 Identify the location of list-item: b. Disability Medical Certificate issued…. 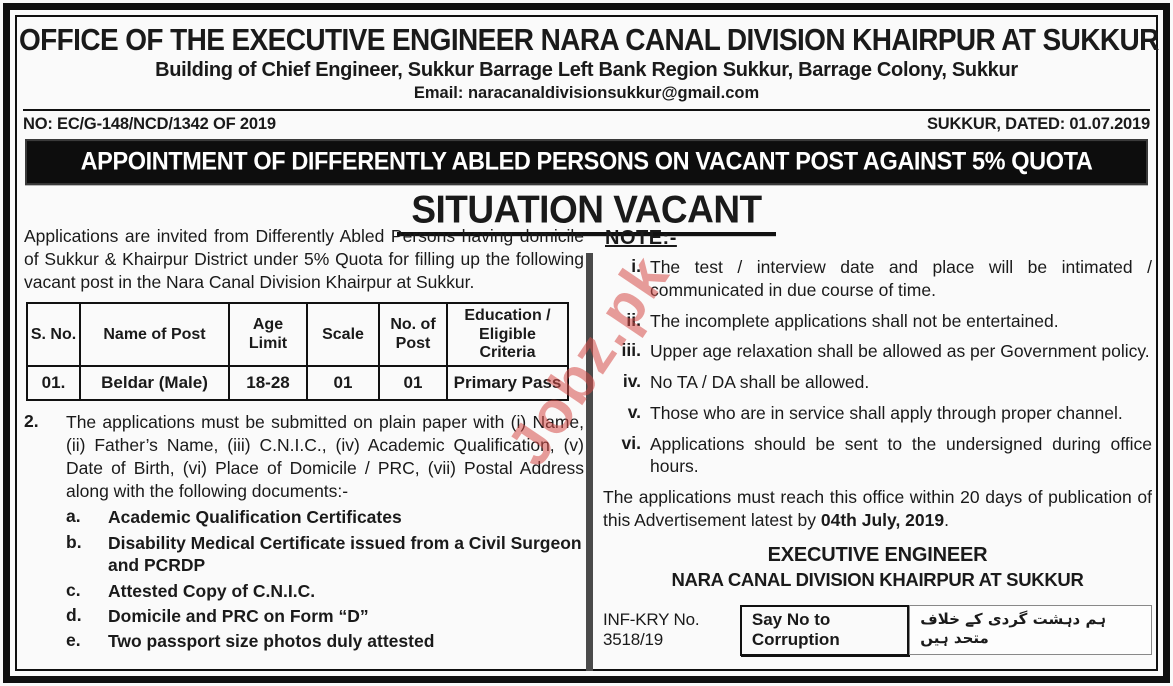
(325, 554).